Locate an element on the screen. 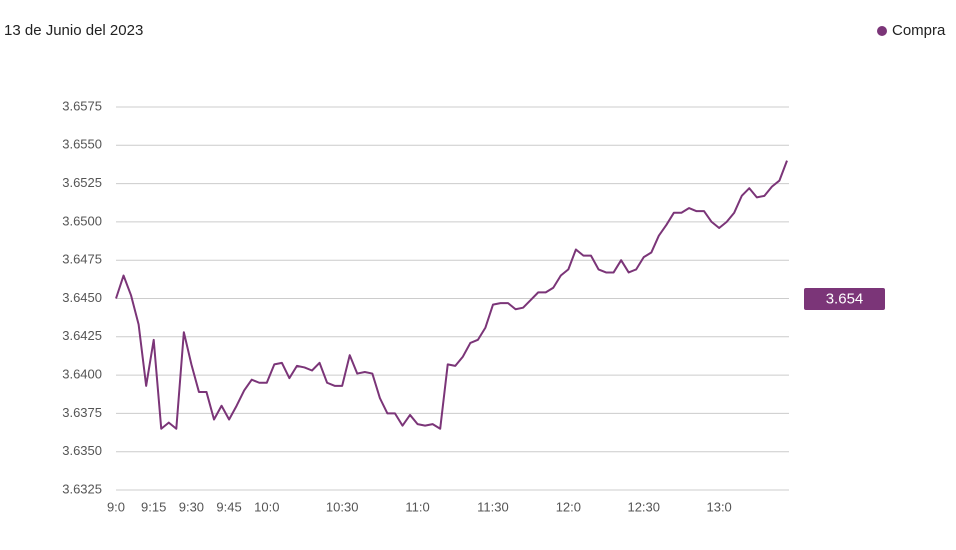 The image size is (956, 550). x-tick-label: 9:0 is located at coordinates (116, 506).